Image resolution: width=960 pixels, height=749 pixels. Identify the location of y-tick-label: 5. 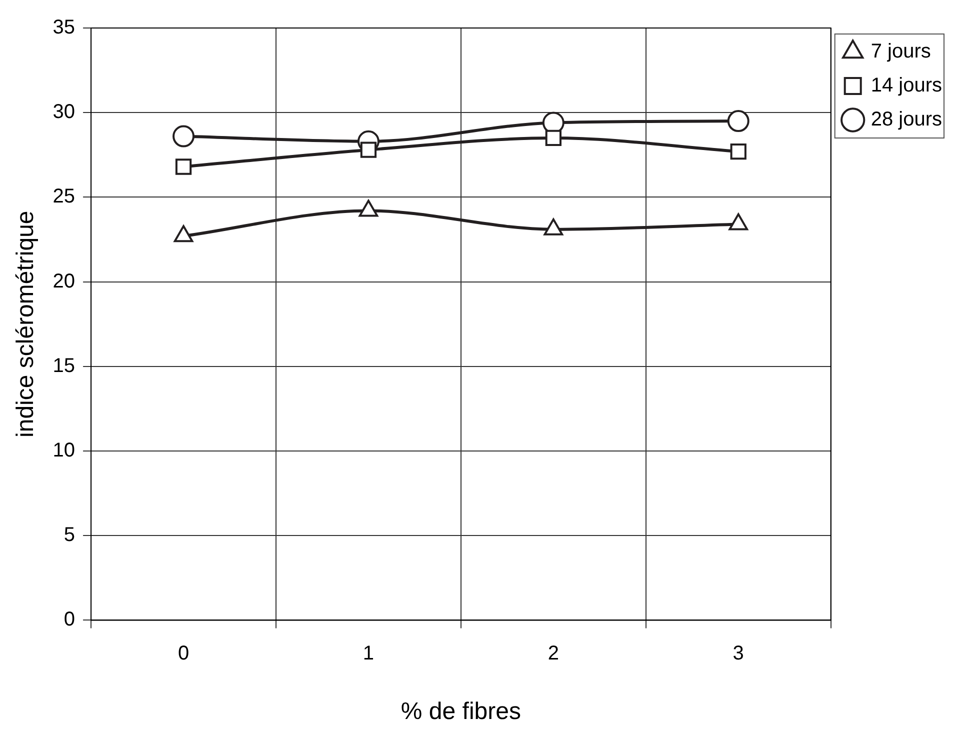
(70, 535).